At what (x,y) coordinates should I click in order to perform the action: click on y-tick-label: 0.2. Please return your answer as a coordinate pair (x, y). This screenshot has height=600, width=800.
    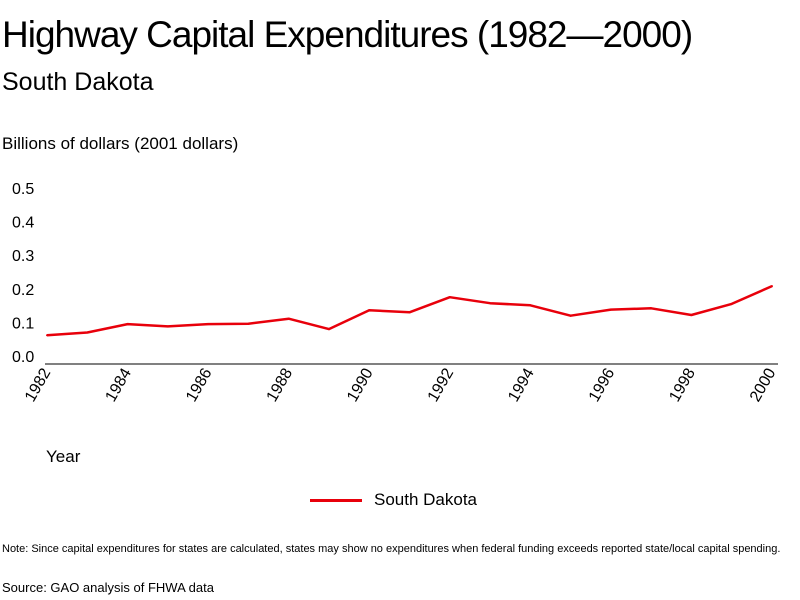
    Looking at the image, I should click on (23, 290).